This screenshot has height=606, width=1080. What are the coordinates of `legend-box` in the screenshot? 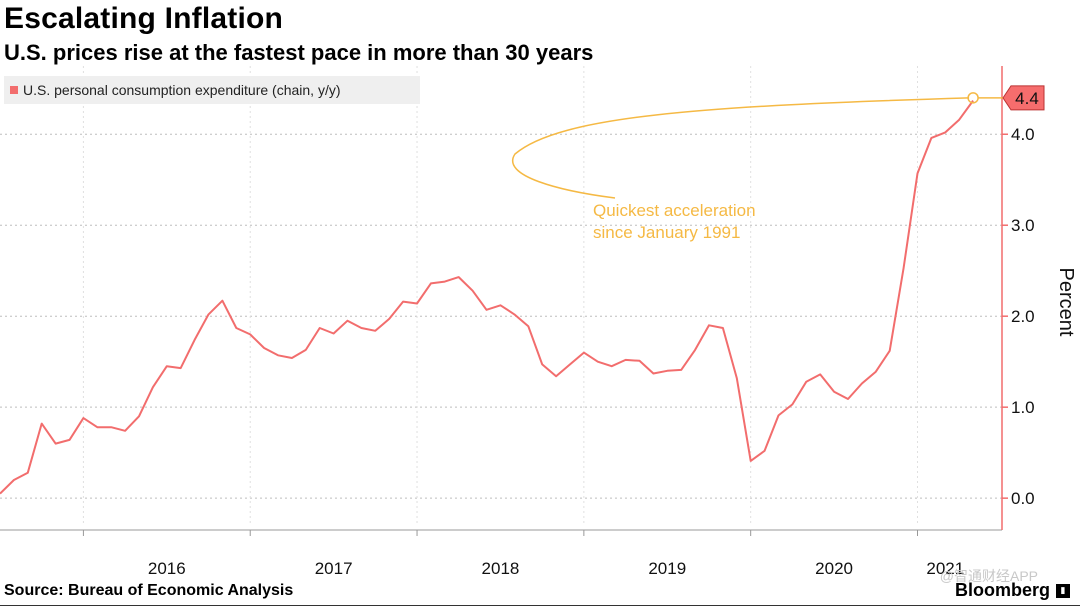 It's located at (212, 90).